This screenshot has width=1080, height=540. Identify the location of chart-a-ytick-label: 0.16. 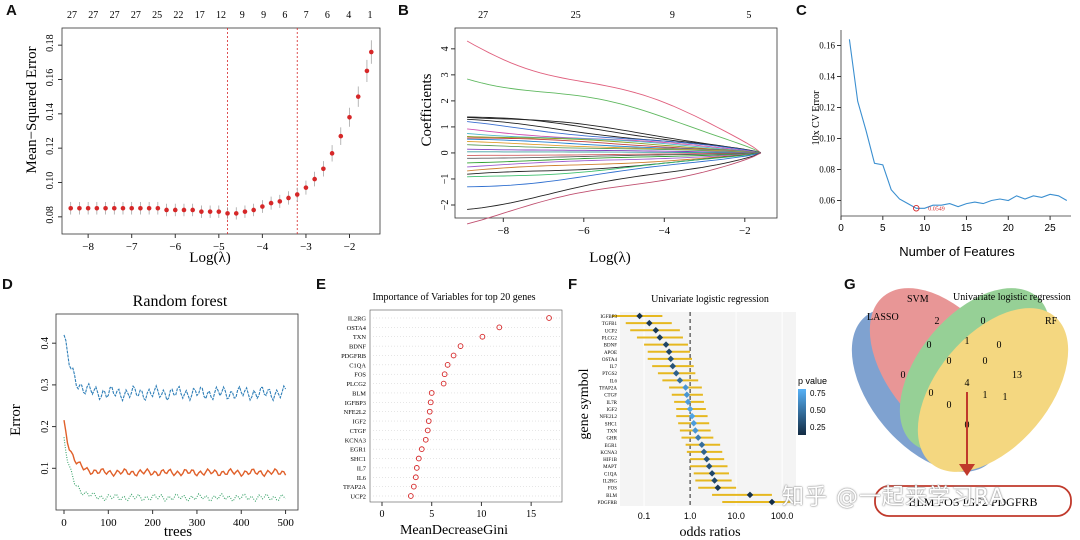
(50, 78).